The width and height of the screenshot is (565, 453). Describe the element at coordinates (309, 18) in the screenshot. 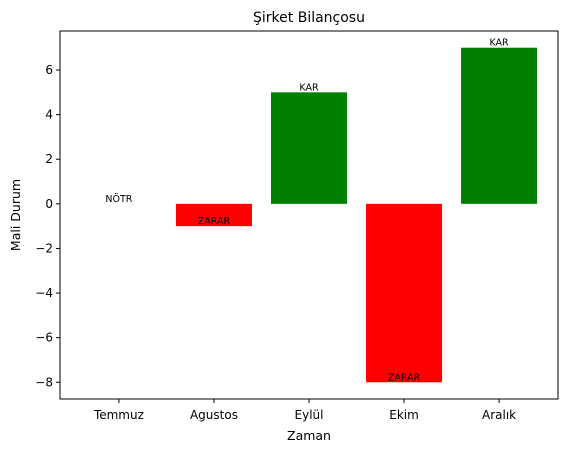

I see `chart-title: Şirket Bilançosu` at that location.